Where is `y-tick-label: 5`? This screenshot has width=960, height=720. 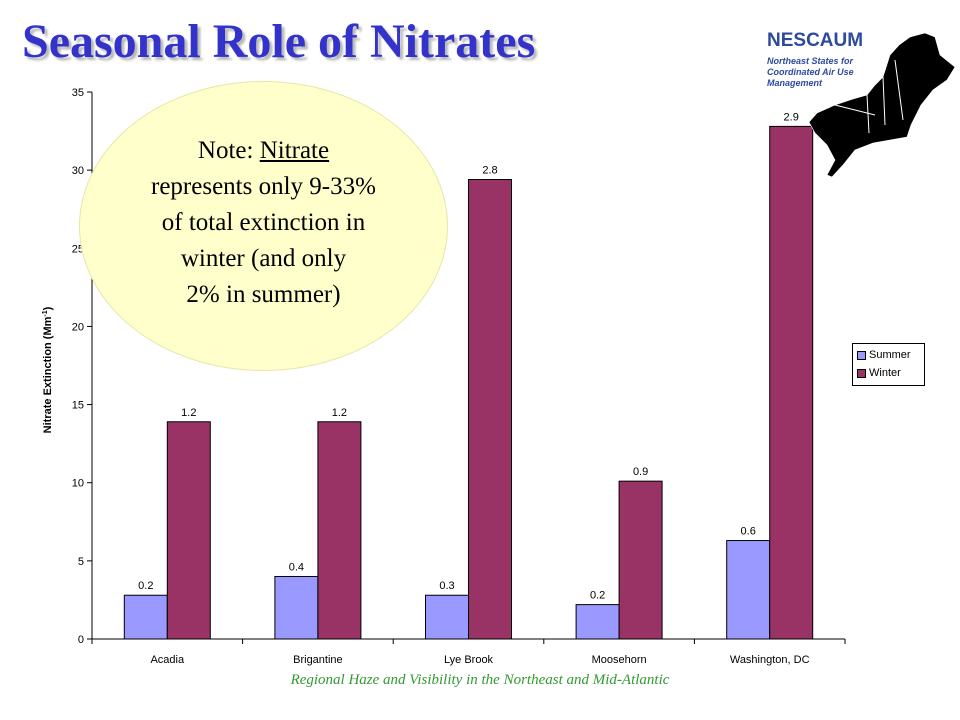
y-tick-label: 5 is located at coordinates (81, 562).